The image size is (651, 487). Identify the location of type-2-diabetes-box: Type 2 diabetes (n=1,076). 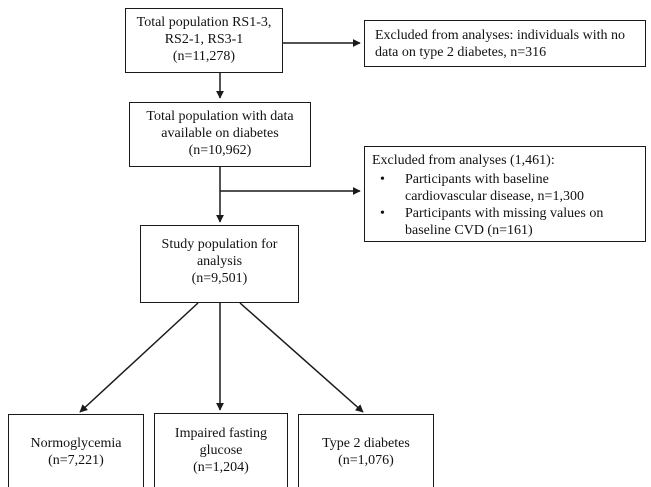
(366, 450).